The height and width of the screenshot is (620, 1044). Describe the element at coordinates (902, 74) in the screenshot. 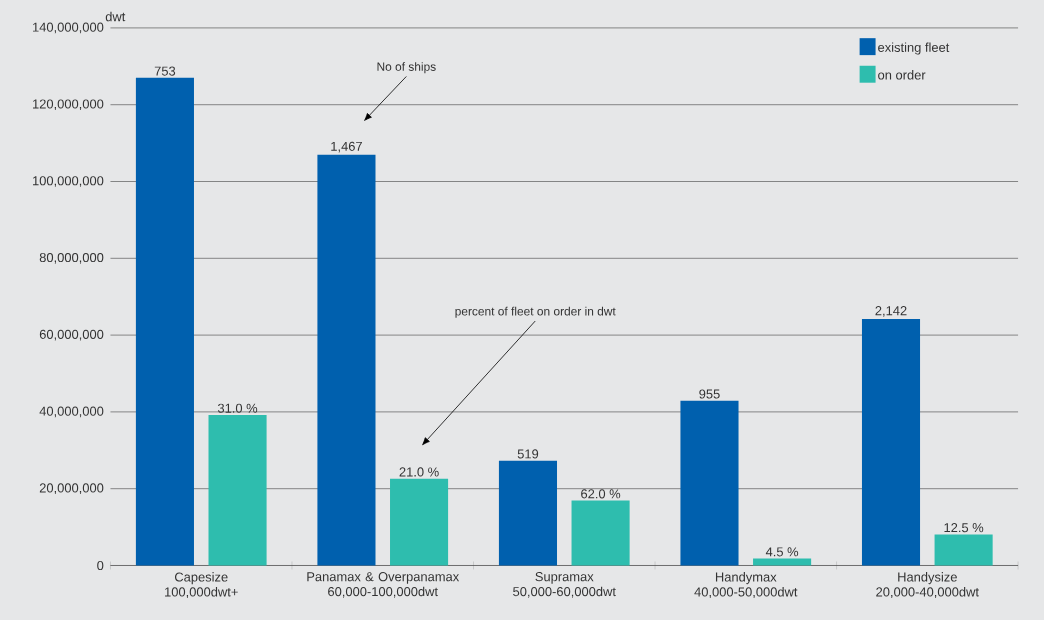

I see `legend-label: on order` at that location.